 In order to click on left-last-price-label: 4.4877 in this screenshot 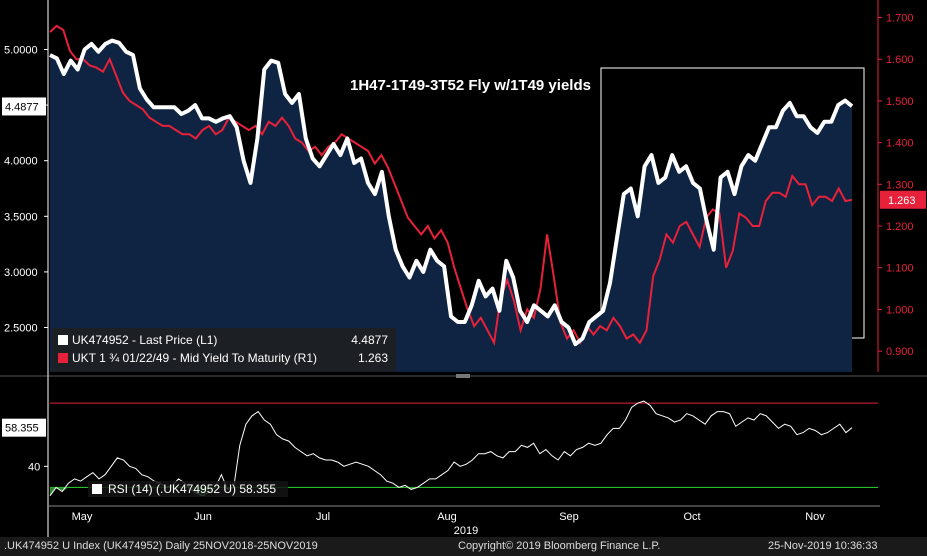, I will do `click(22, 107)`.